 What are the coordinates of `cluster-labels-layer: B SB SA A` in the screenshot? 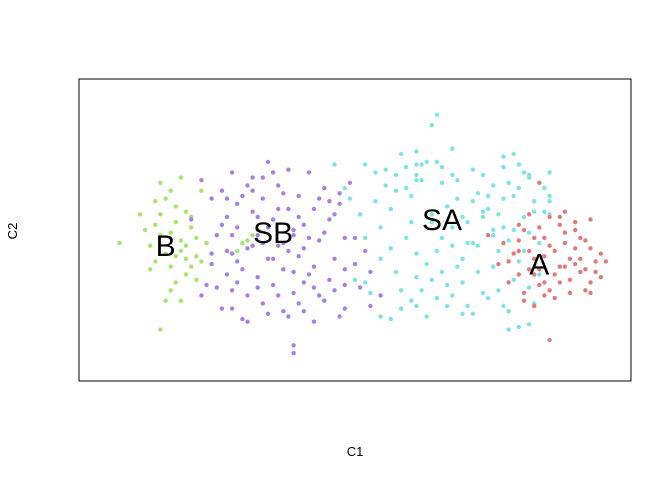 It's located at (353, 243).